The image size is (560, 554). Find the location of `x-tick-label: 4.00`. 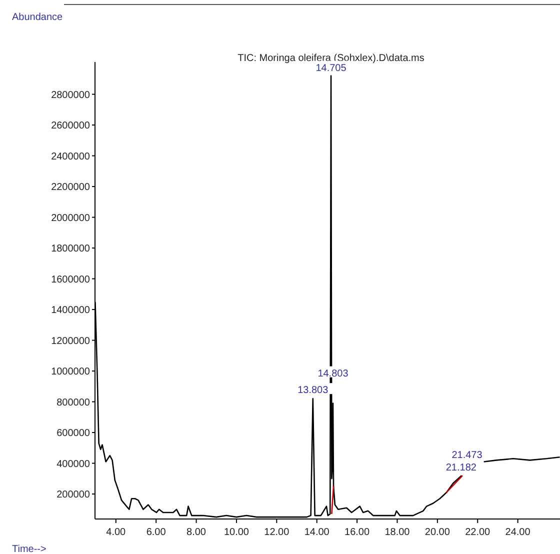

x-tick-label: 4.00 is located at coordinates (116, 532).